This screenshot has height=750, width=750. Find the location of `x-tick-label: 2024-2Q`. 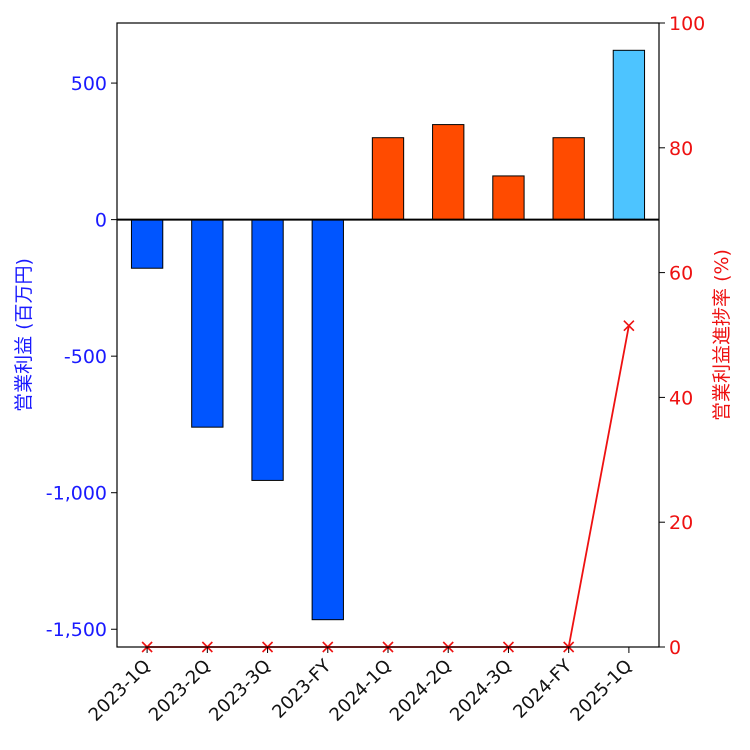

x-tick-label: 2024-2Q is located at coordinates (421, 691).